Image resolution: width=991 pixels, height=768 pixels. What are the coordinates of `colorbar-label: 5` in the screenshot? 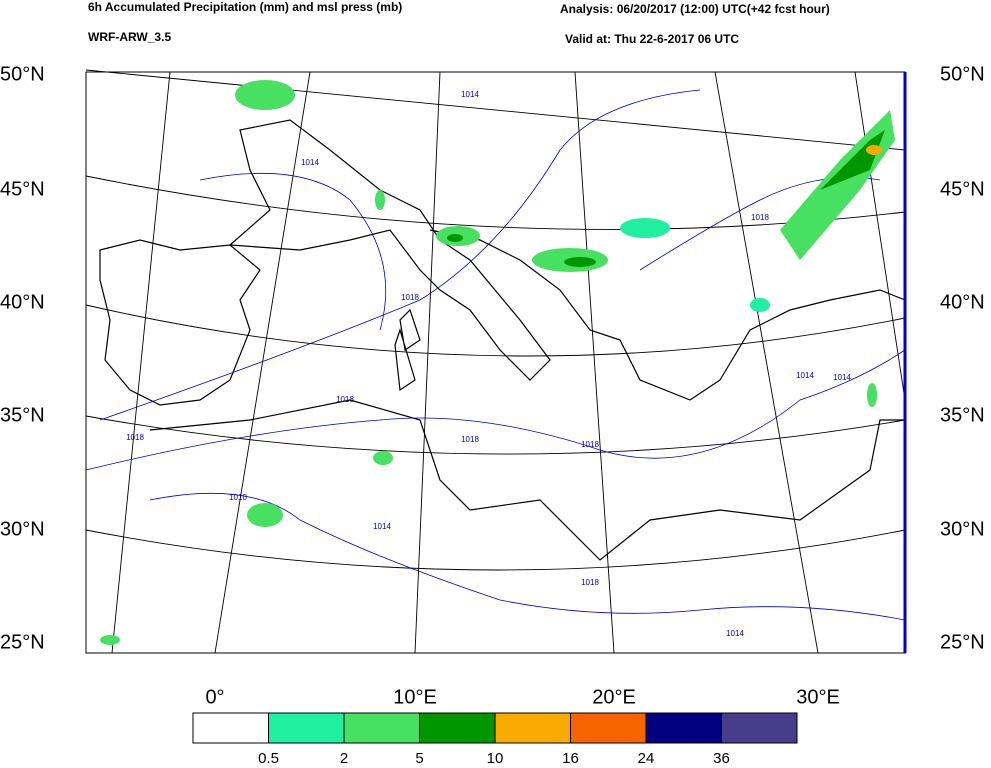 It's located at (419, 758).